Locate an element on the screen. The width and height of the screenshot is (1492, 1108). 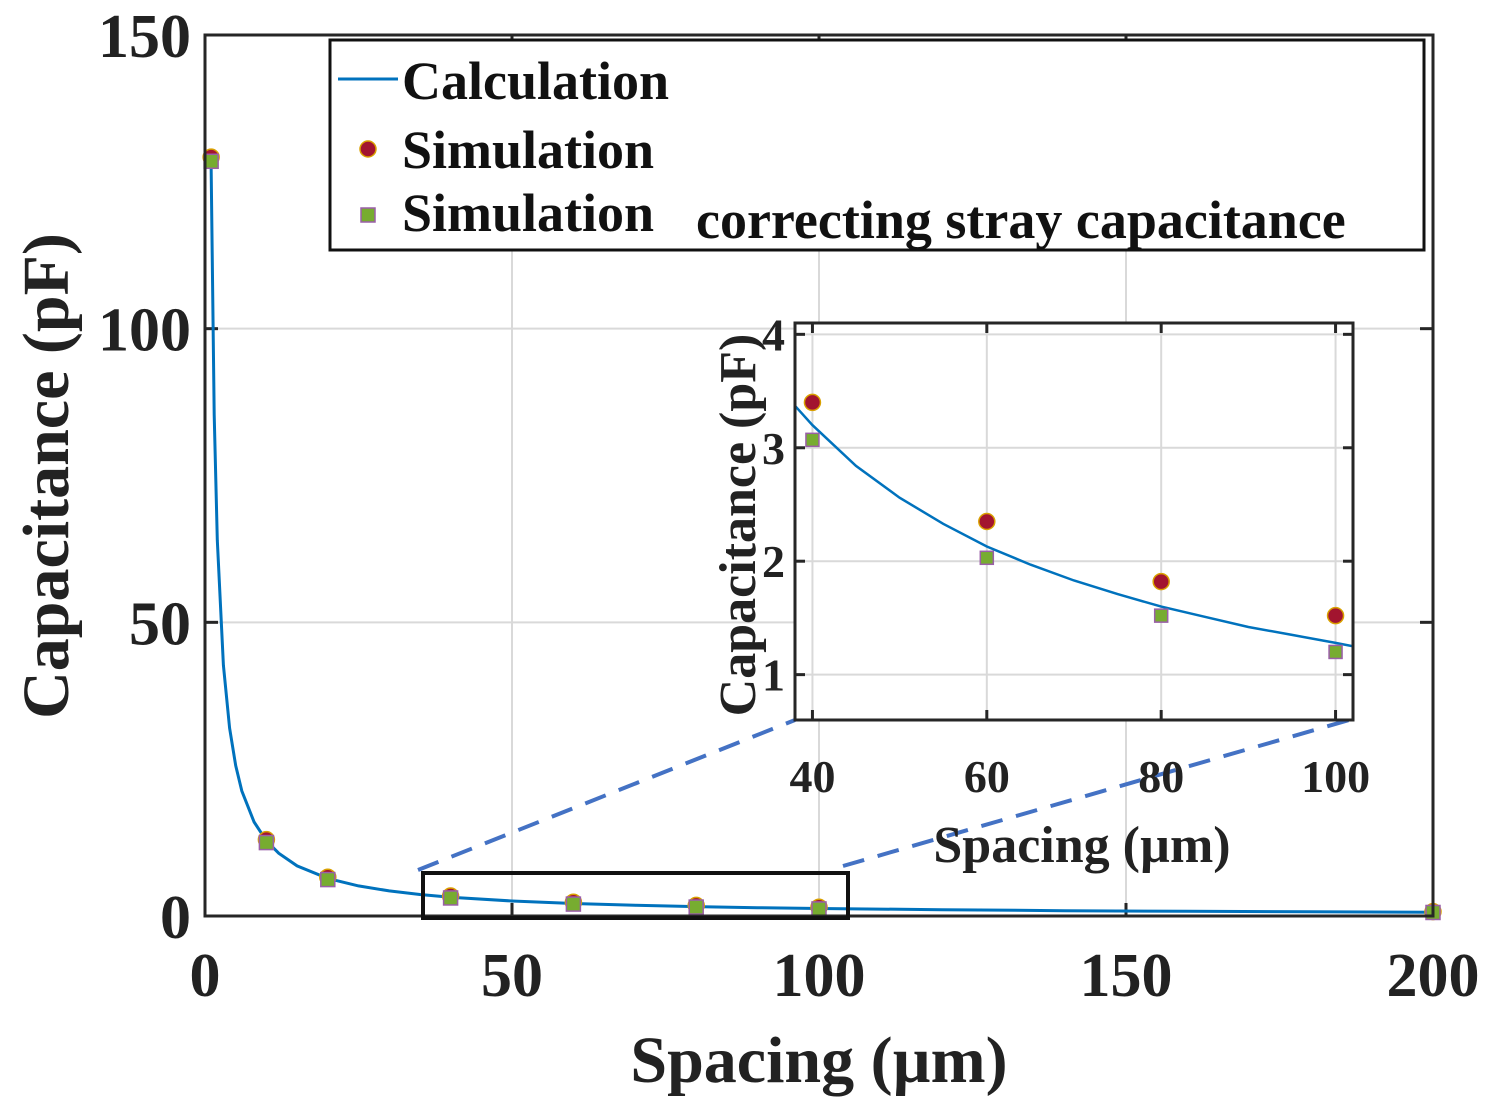
legend-box is located at coordinates (877, 145).